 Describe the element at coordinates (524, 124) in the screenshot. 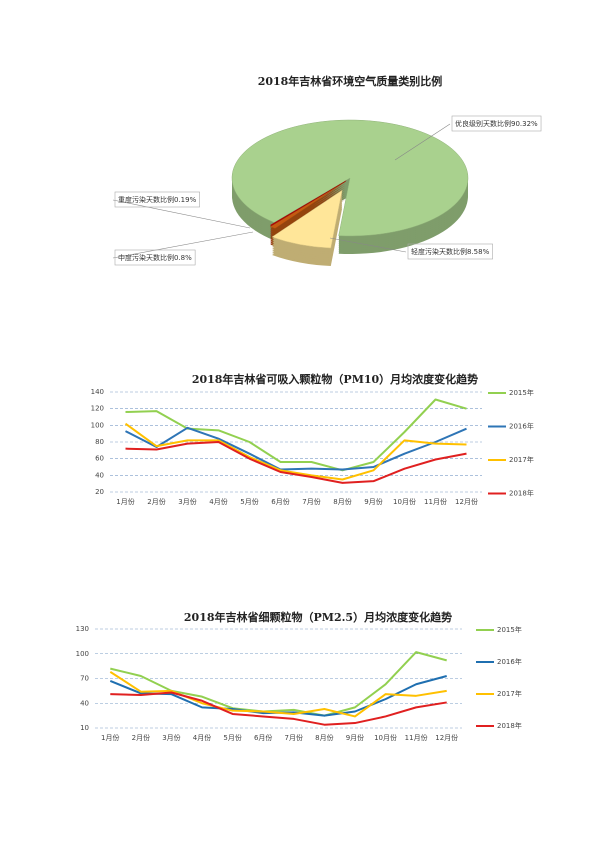

I see `value-label: 90.32%` at that location.